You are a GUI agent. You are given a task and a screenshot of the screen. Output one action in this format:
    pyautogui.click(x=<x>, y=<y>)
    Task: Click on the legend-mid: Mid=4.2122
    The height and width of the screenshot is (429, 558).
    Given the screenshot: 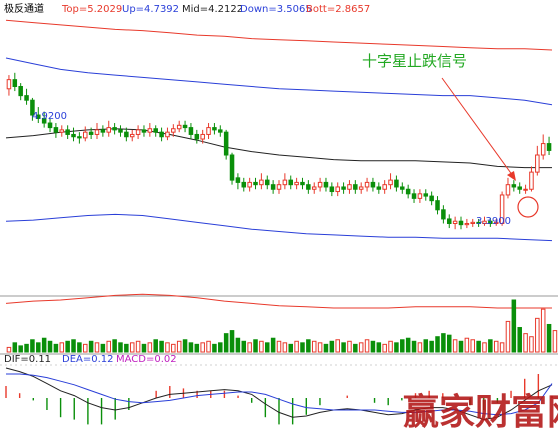 What is the action you would take?
    pyautogui.click(x=212, y=9)
    